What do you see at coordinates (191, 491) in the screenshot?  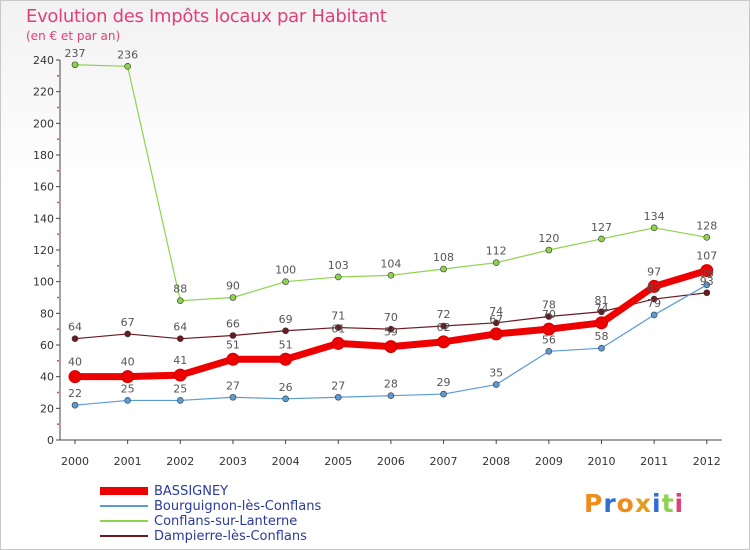 I see `legend-label: BASSIGNEY` at bounding box center [191, 491].